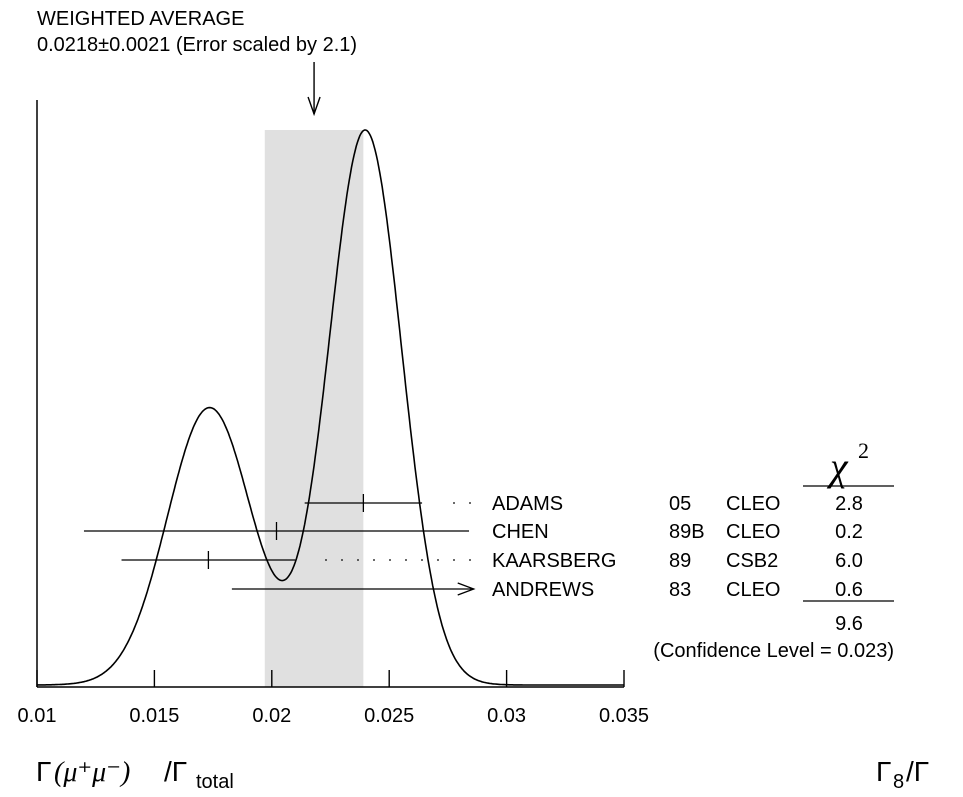  Describe the element at coordinates (154, 716) in the screenshot. I see `x-tick-label: 0.015` at that location.